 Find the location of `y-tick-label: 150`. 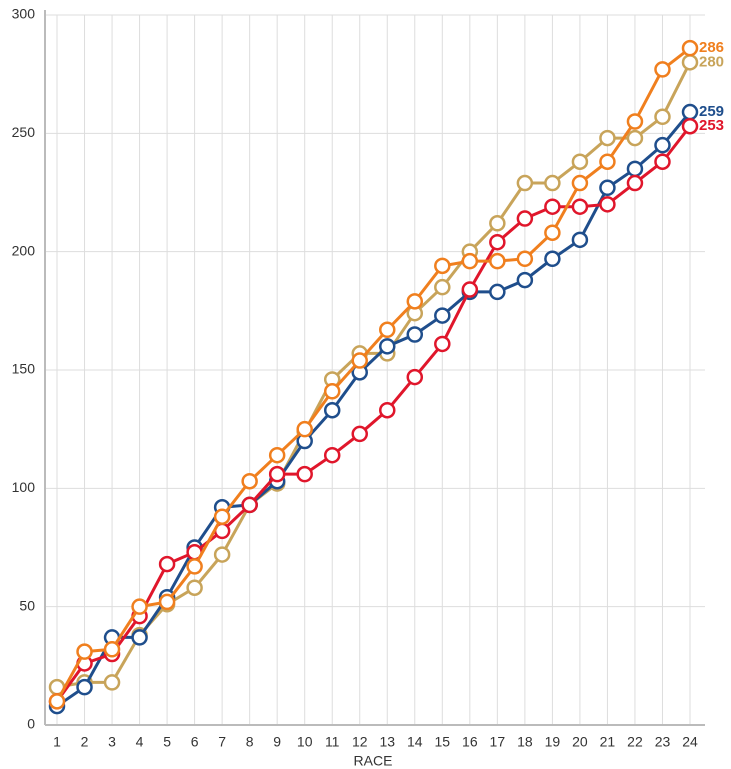

y-tick-label: 150 is located at coordinates (24, 369).